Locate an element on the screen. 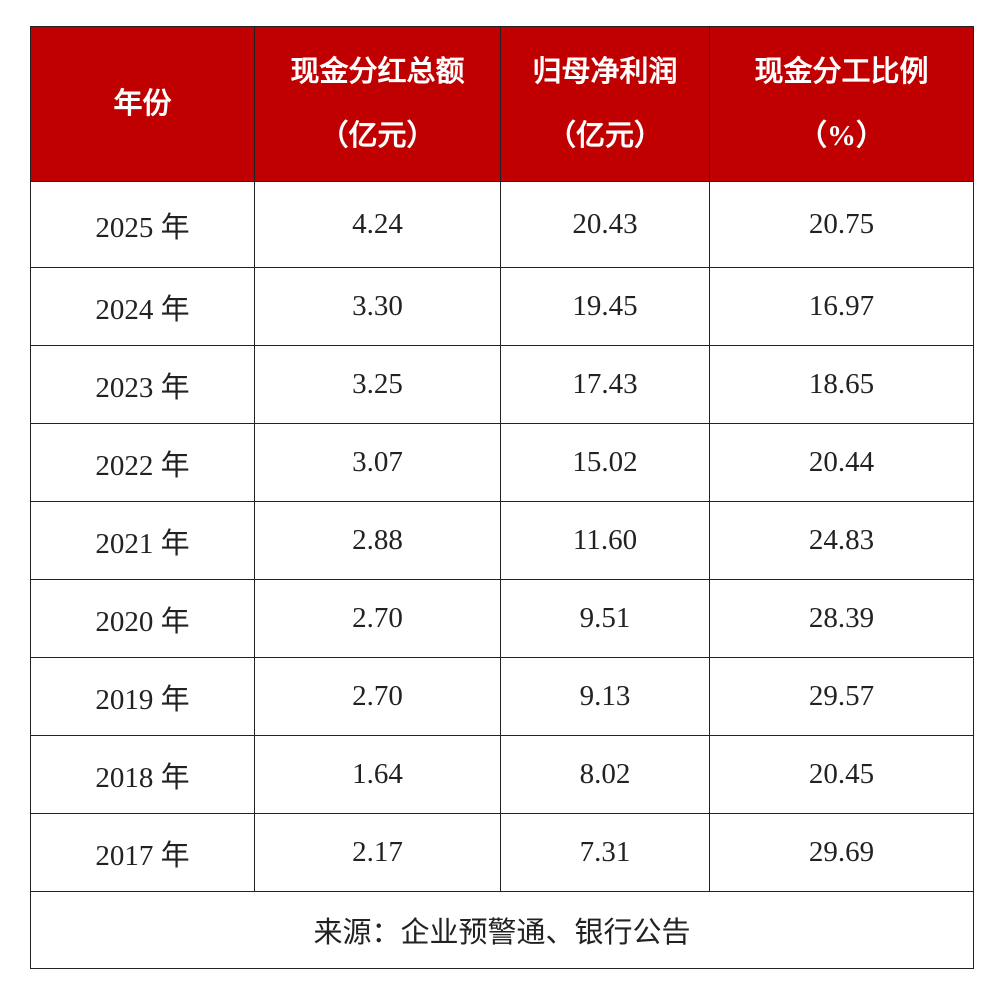 Image resolution: width=1001 pixels, height=990 pixels. table-cell: 17.43 is located at coordinates (605, 384).